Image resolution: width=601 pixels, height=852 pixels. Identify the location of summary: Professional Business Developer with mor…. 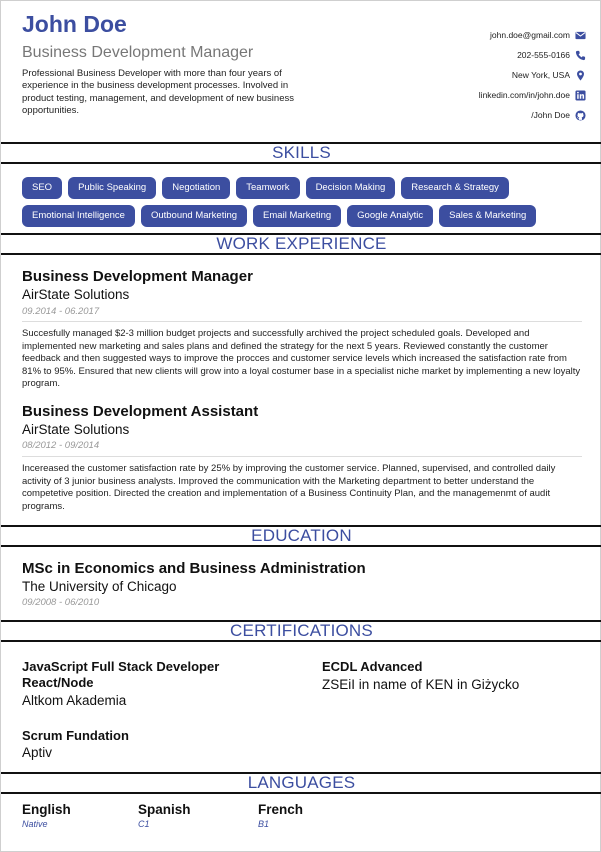
(158, 92).